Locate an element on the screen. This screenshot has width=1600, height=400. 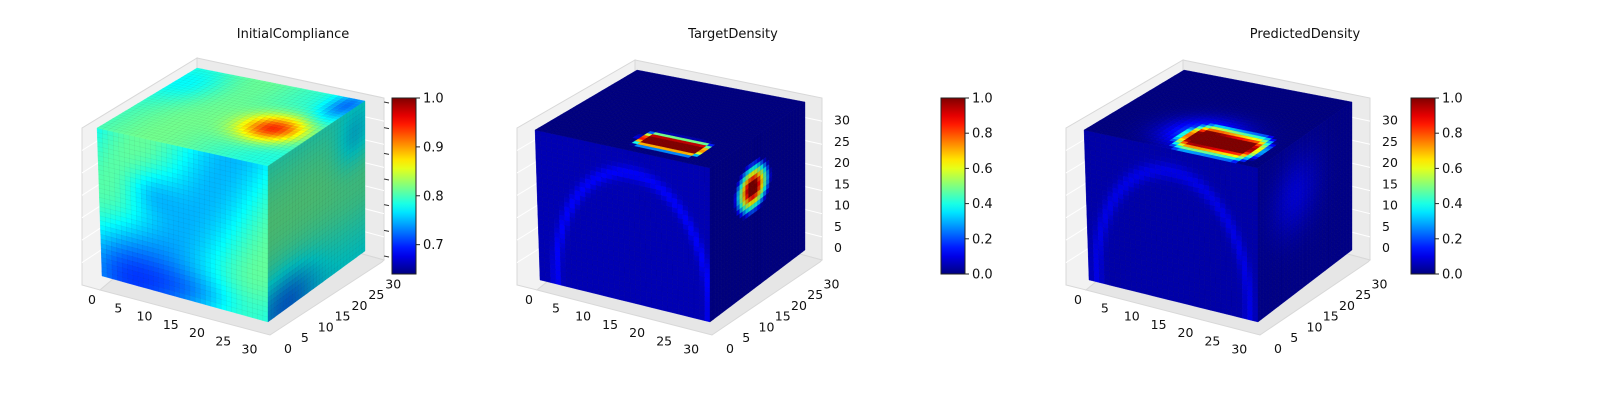
y-tick-label: 15 is located at coordinates (343, 316).